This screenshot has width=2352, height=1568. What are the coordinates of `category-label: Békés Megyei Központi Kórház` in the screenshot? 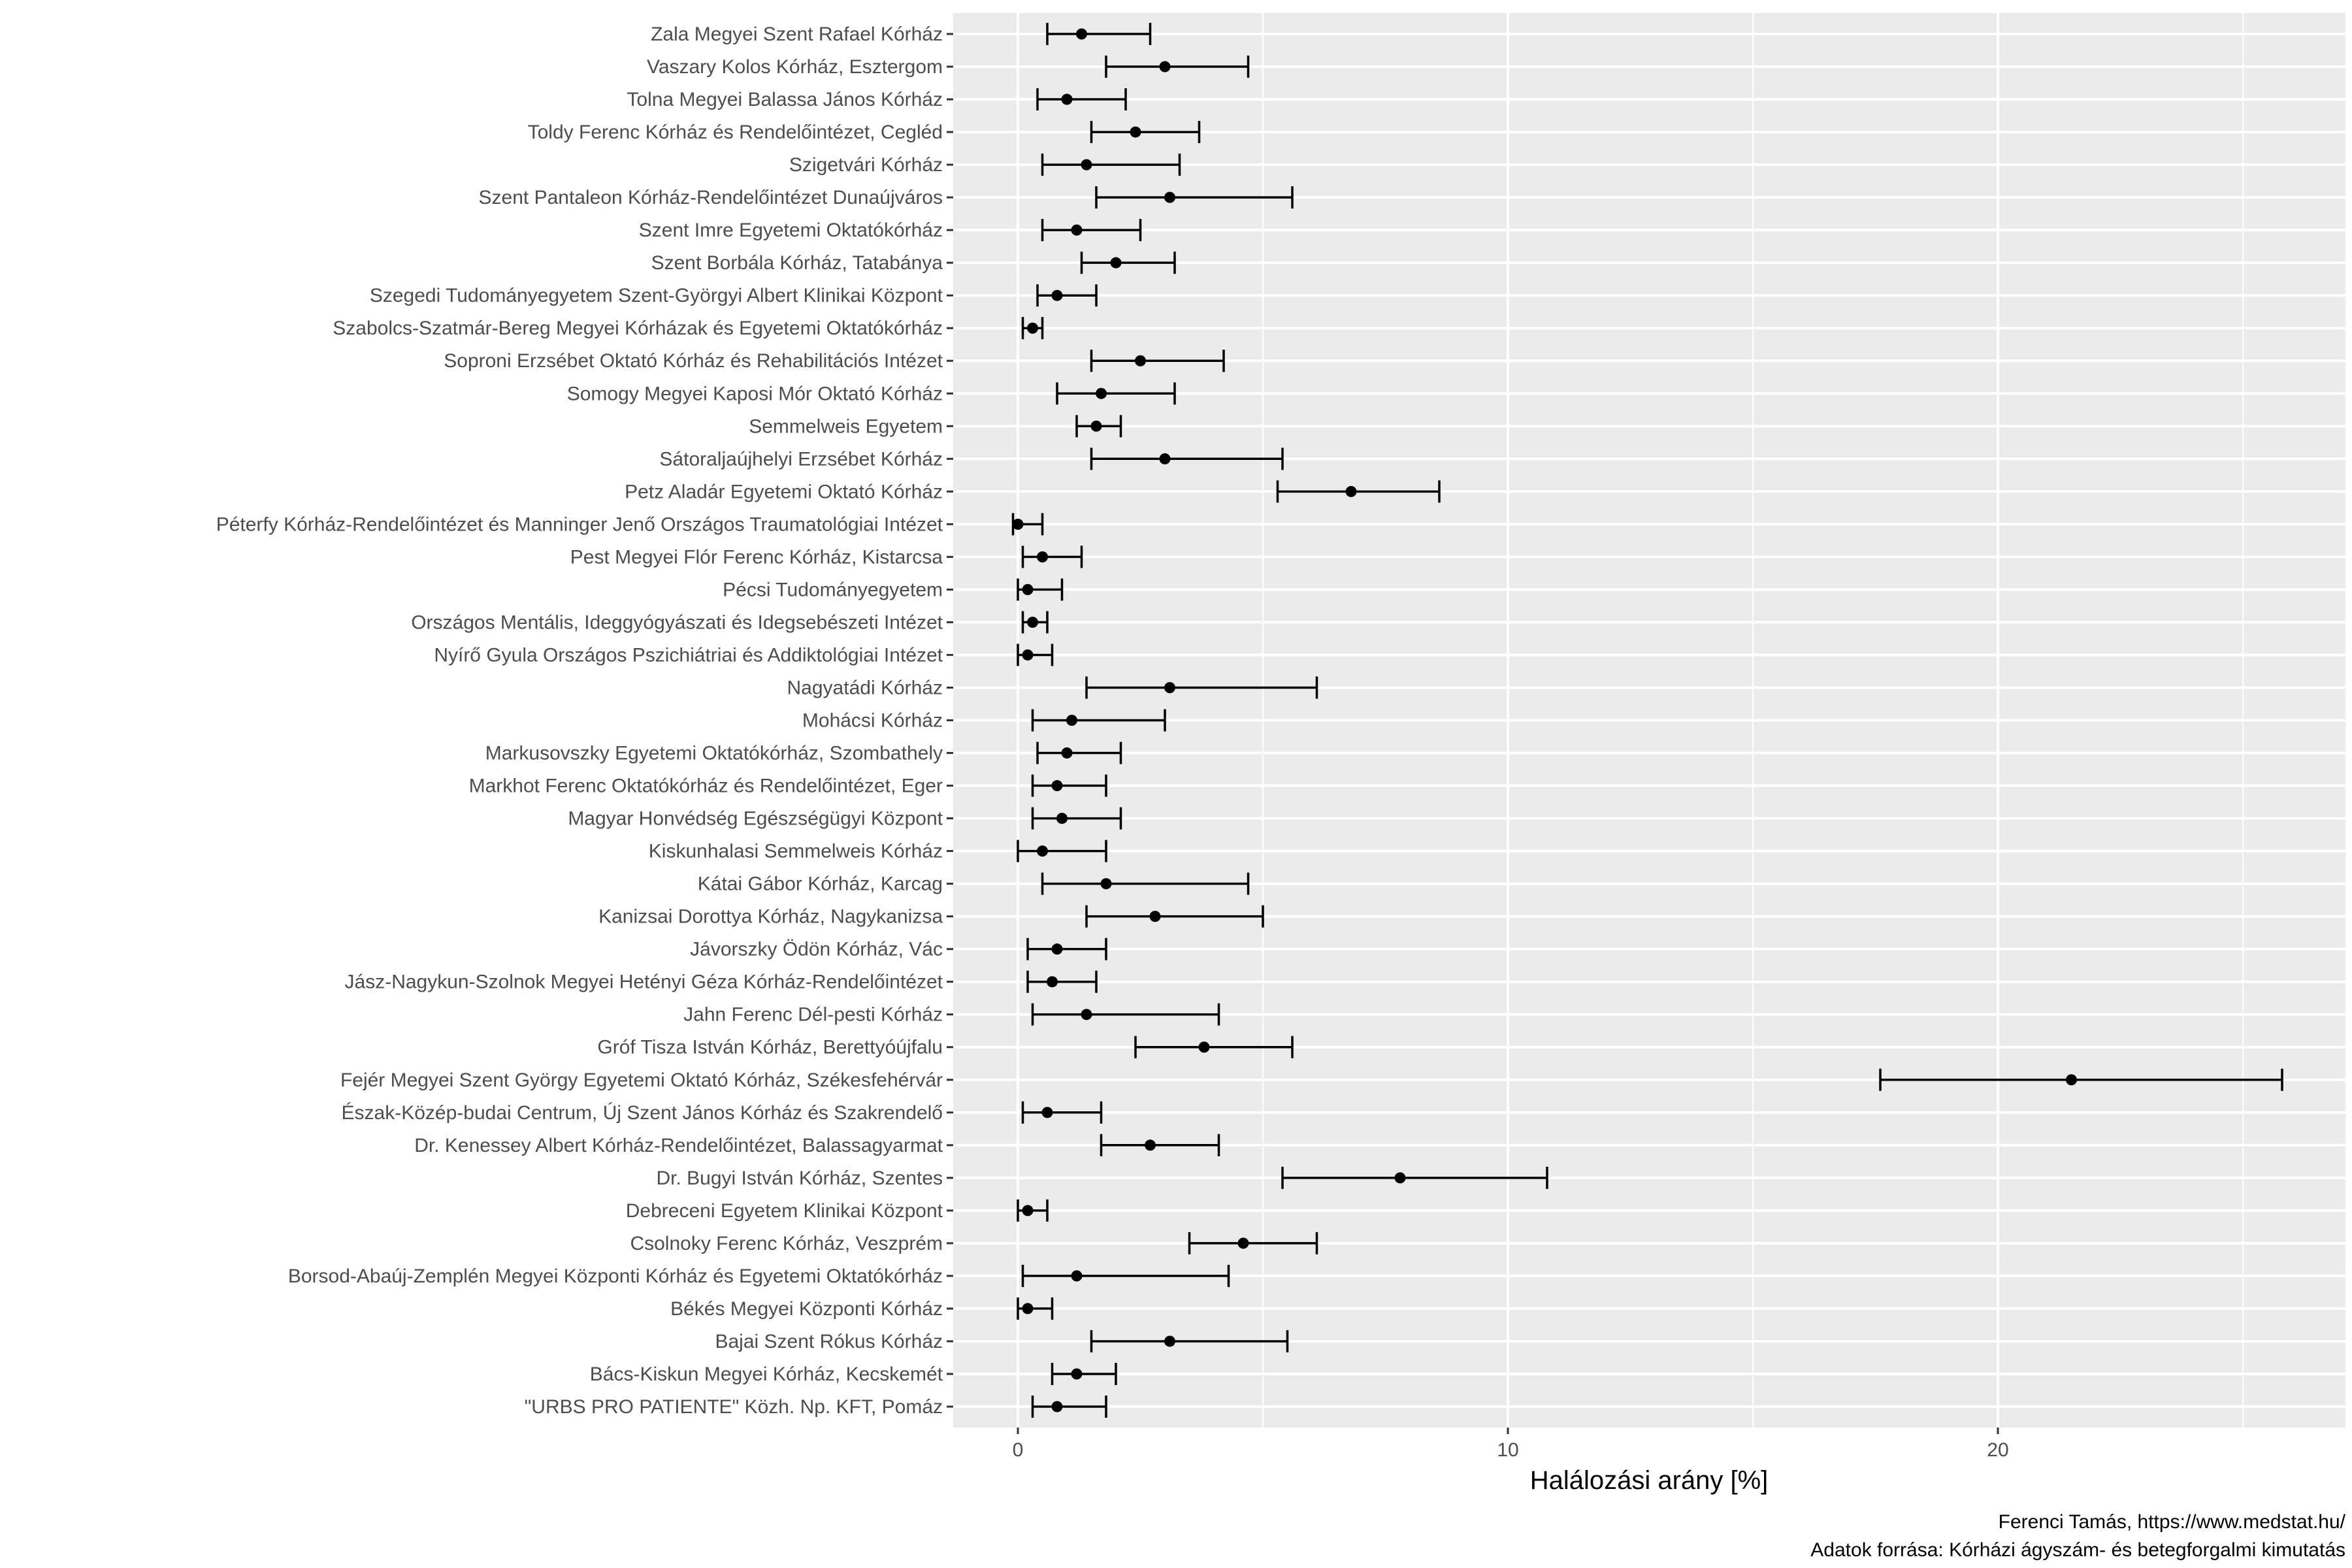 It's located at (806, 1309).